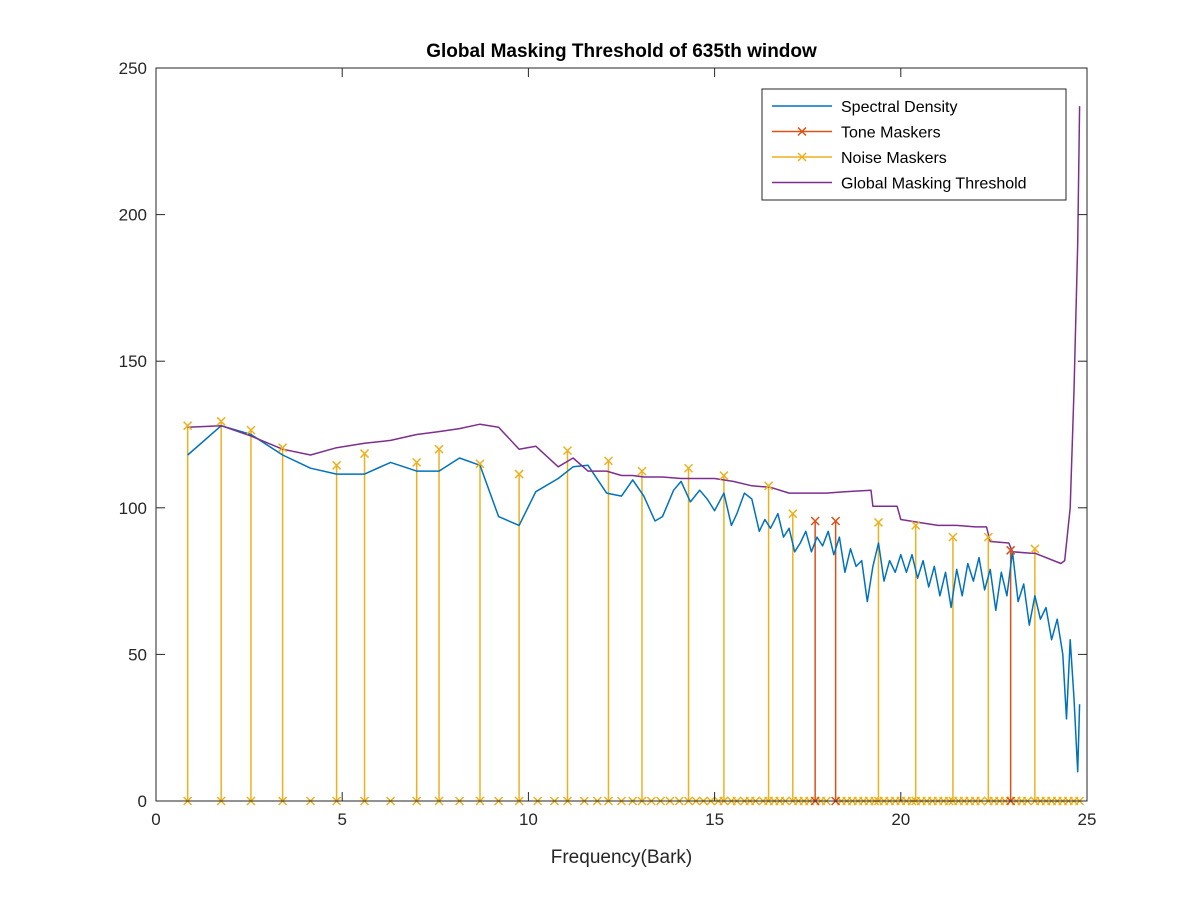  Describe the element at coordinates (133, 68) in the screenshot. I see `y-tick-label: 250` at that location.